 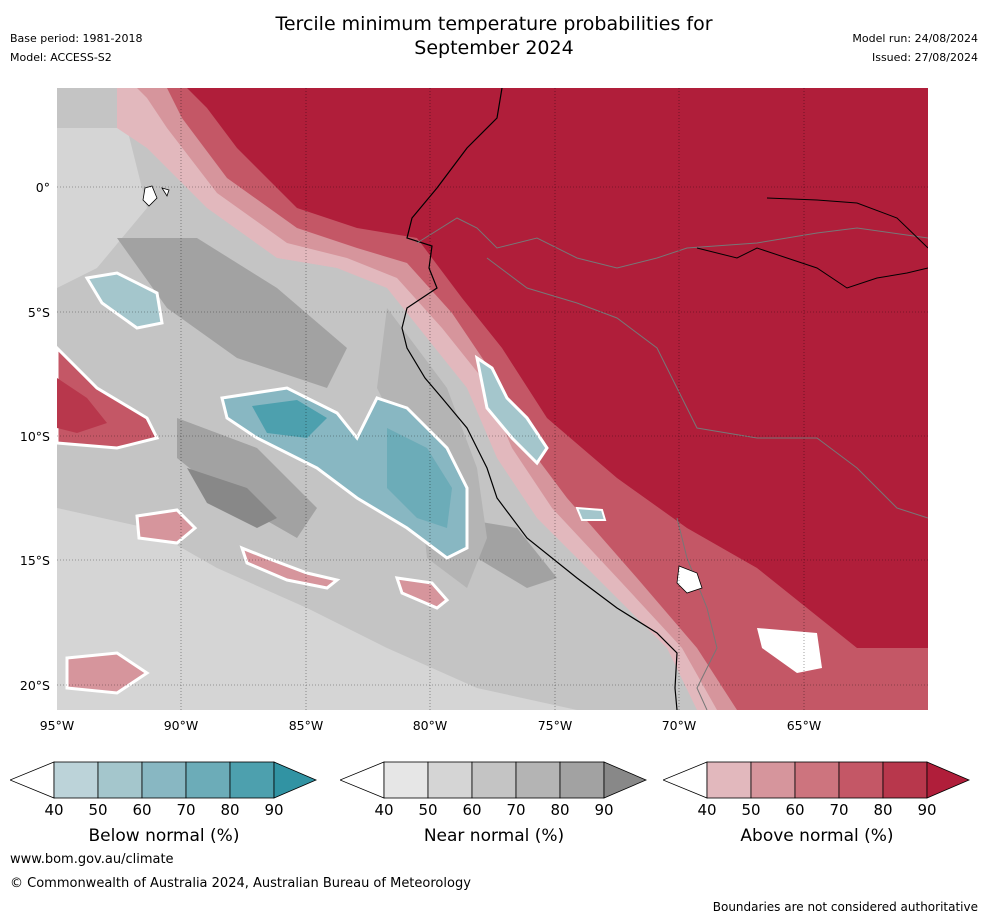 What do you see at coordinates (61, 57) in the screenshot?
I see `model-text: Model: ACCESS-S2` at bounding box center [61, 57].